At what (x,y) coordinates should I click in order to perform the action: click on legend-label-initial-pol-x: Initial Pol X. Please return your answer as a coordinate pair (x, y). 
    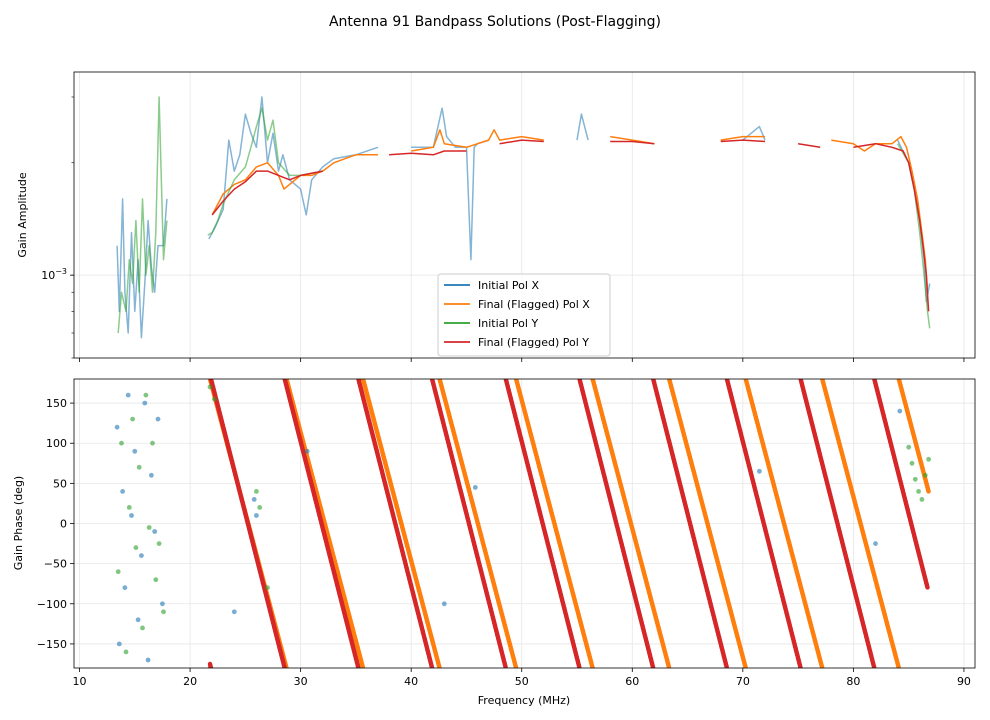
    Looking at the image, I should click on (508, 285).